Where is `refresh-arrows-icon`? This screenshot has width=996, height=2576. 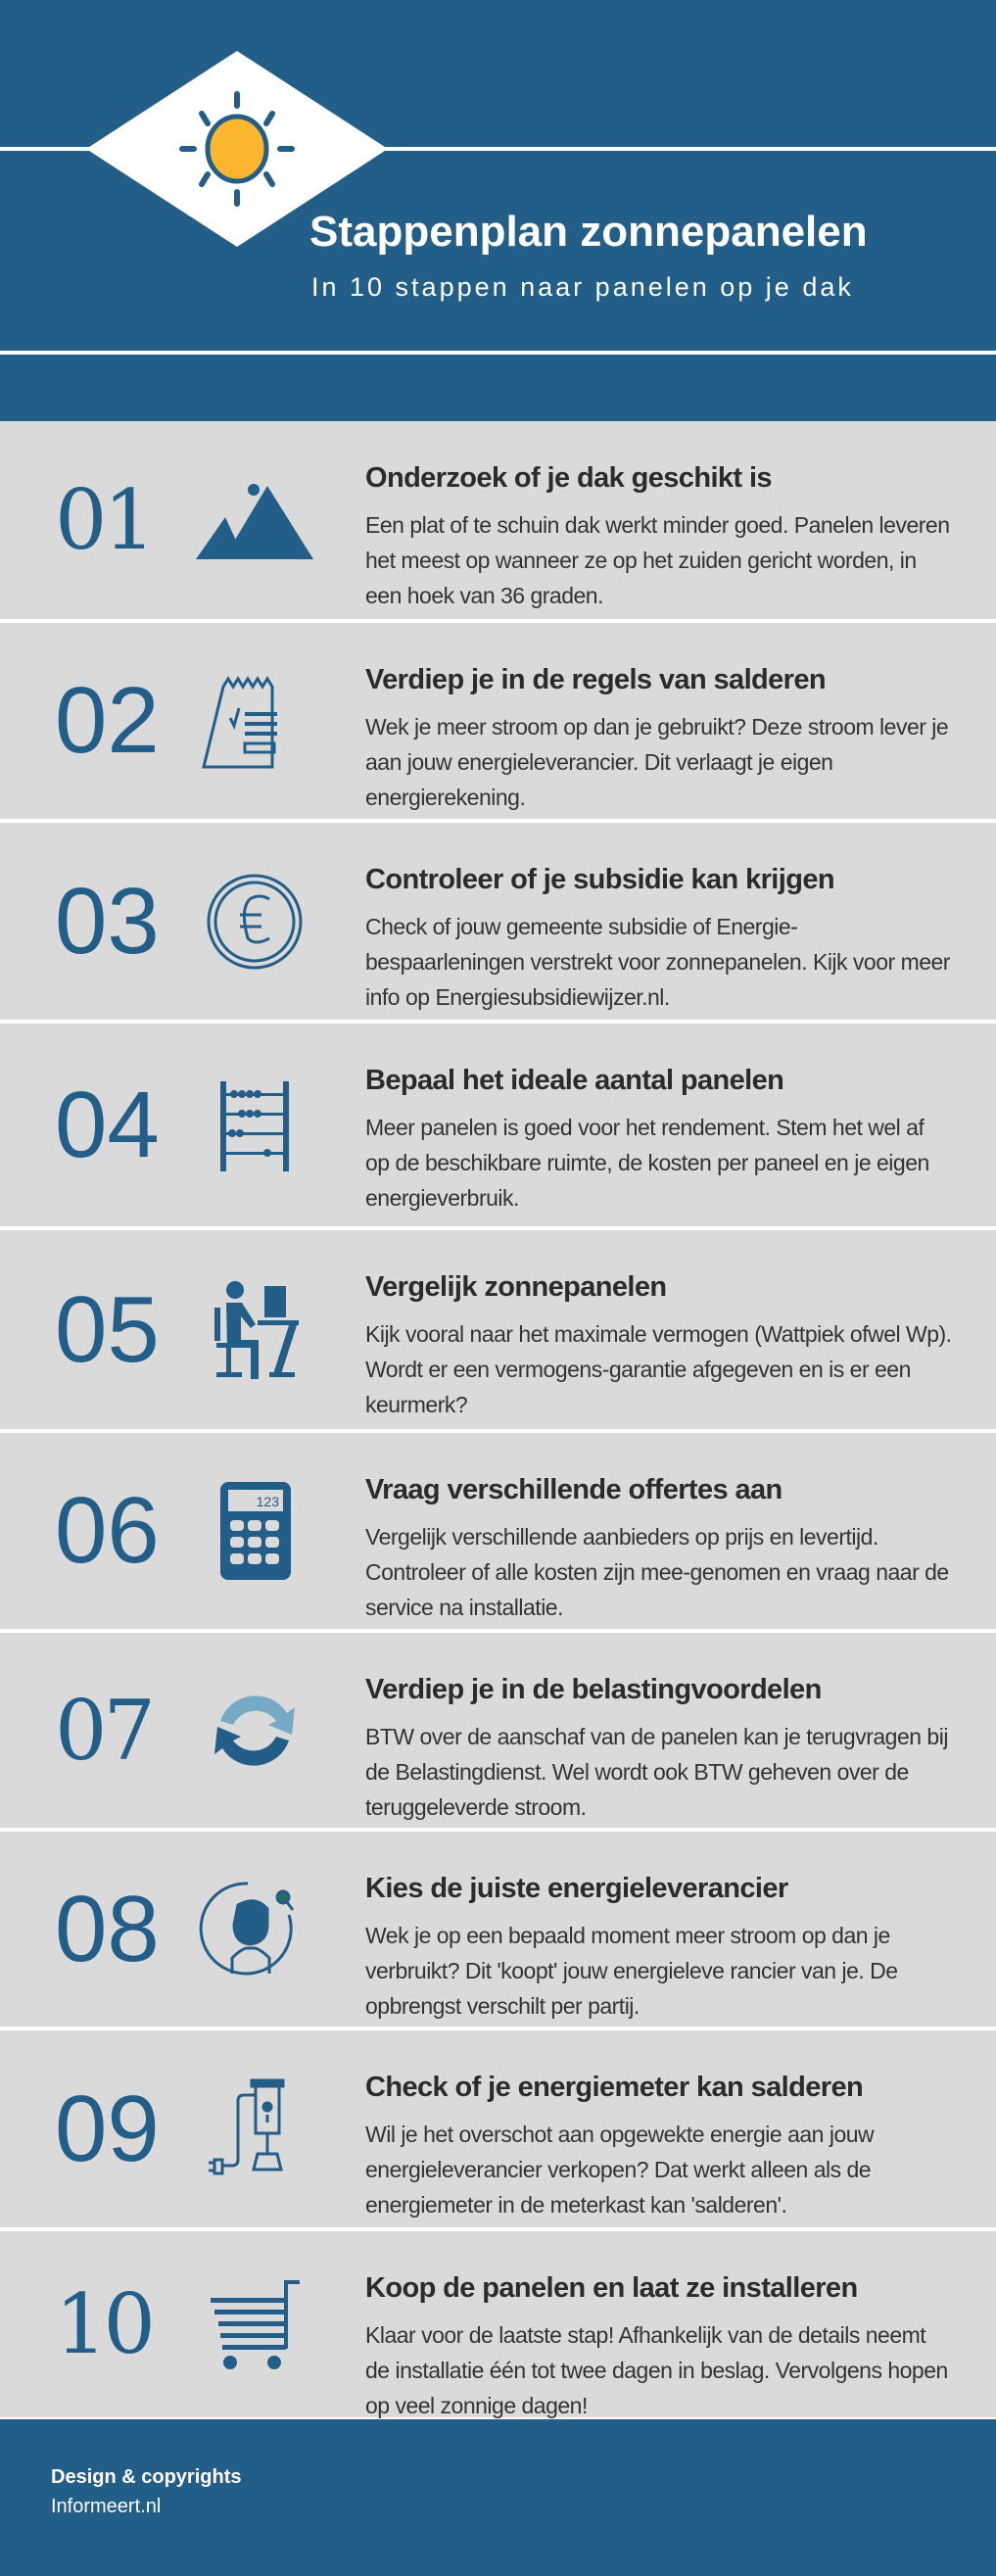 refresh-arrows-icon is located at coordinates (254, 1731).